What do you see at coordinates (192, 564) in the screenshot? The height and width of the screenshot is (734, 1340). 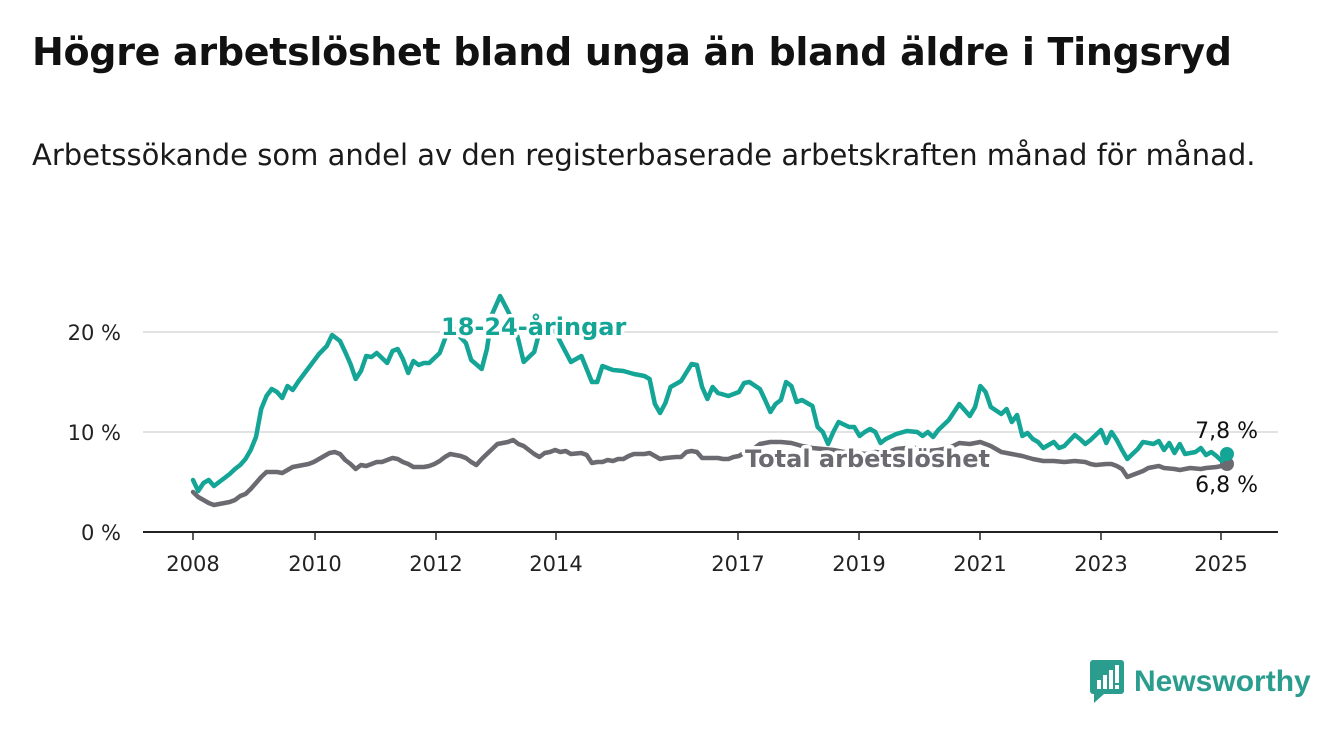 I see `x-tick-label: 2008` at bounding box center [192, 564].